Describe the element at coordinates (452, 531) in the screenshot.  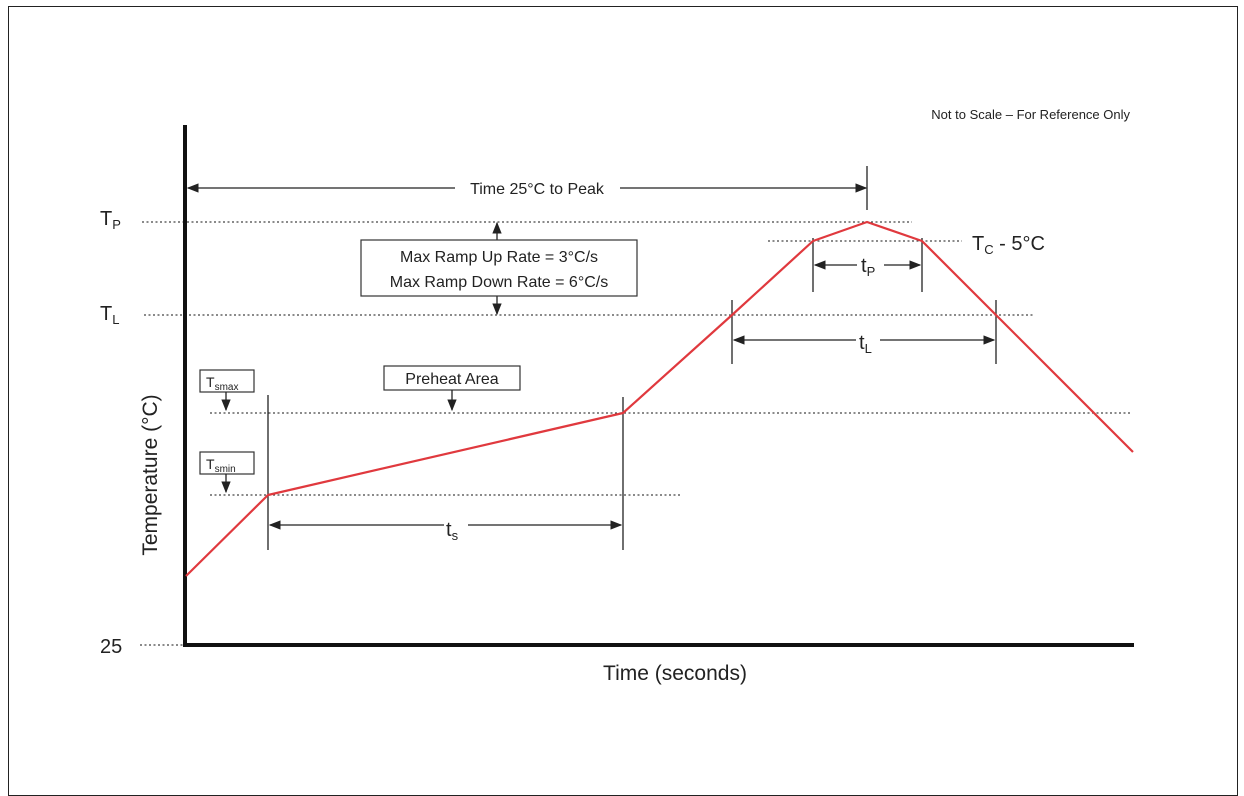
I see `ts-label: ts` at that location.